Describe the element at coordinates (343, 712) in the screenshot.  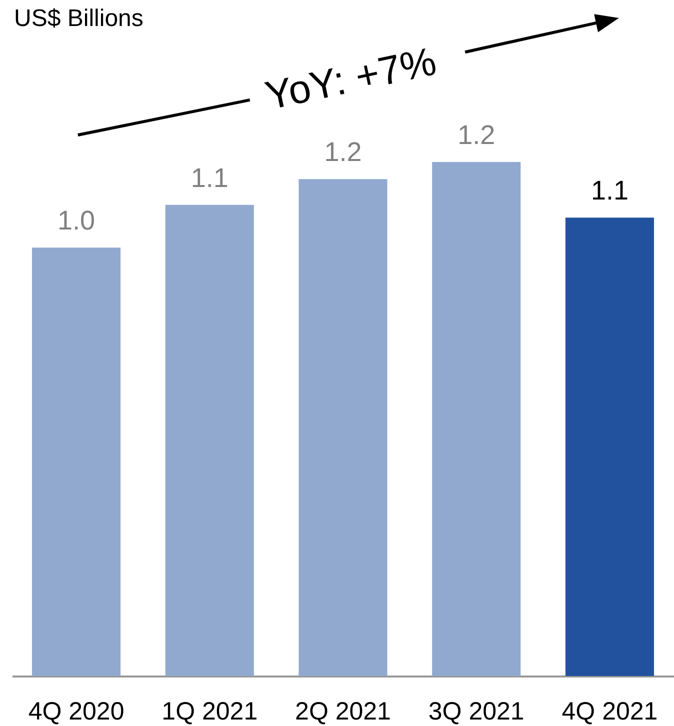
I see `x-tick-label: 2Q 2021` at that location.